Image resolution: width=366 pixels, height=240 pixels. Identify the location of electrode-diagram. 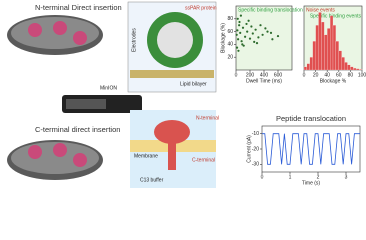
(172, 47).